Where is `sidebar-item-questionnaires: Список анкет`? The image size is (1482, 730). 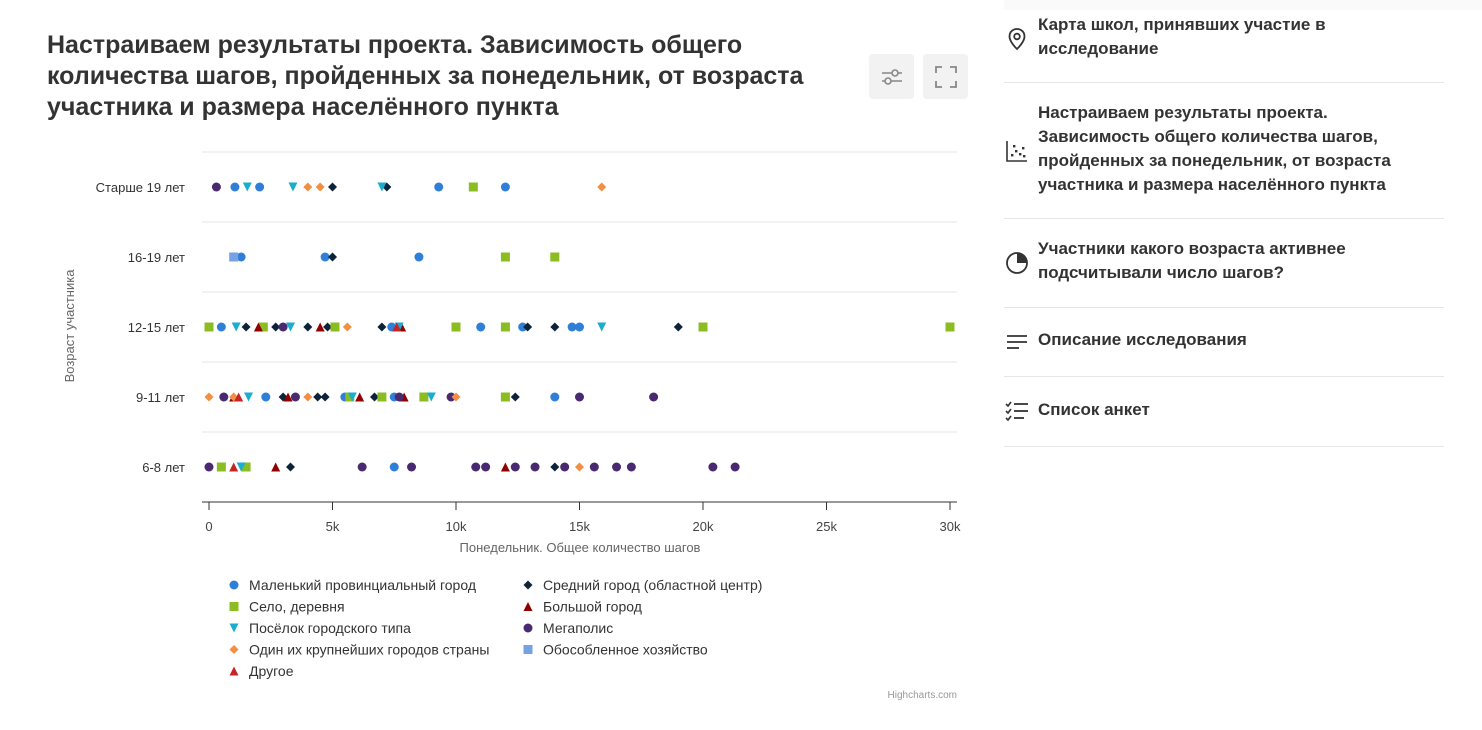 sidebar-item-questionnaires: Список анкет is located at coordinates (1224, 411).